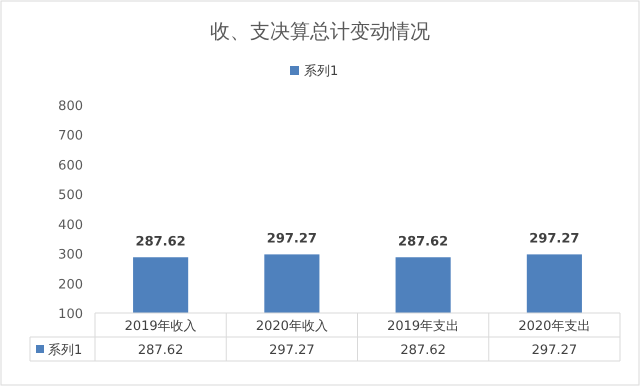  Describe the element at coordinates (70, 284) in the screenshot. I see `y-tick-label: 200` at that location.